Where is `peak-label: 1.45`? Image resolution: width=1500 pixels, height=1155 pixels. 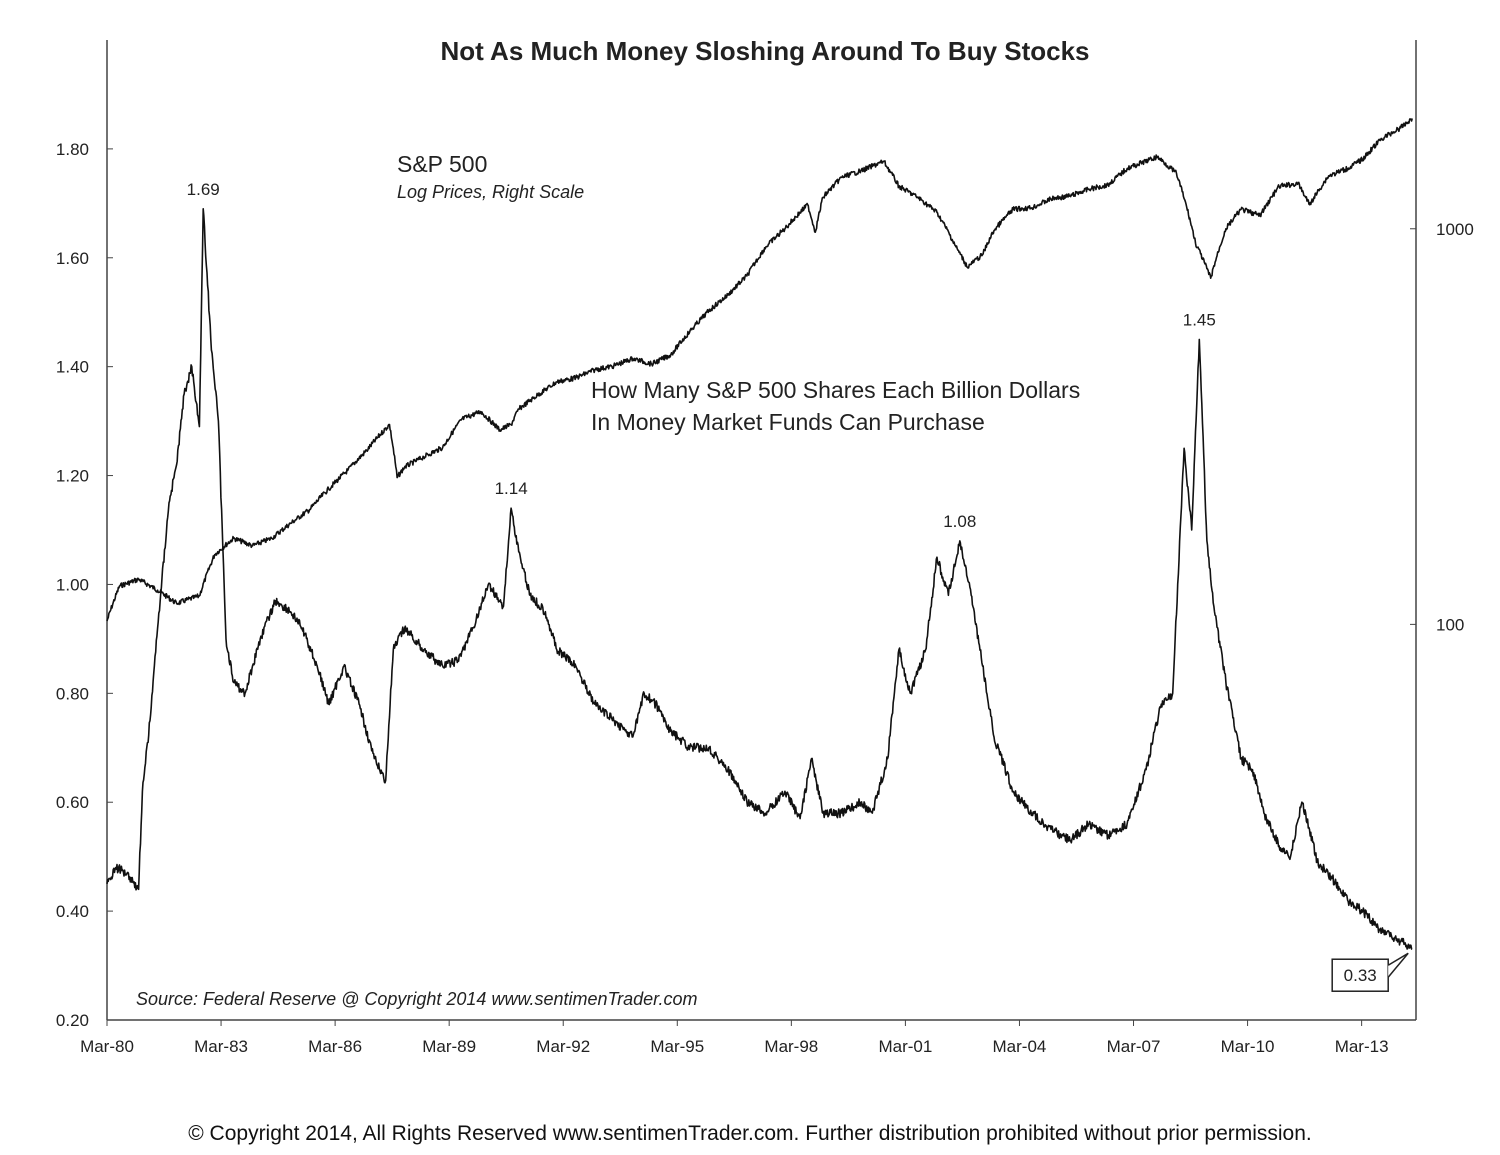
peak-label: 1.45 is located at coordinates (1199, 319).